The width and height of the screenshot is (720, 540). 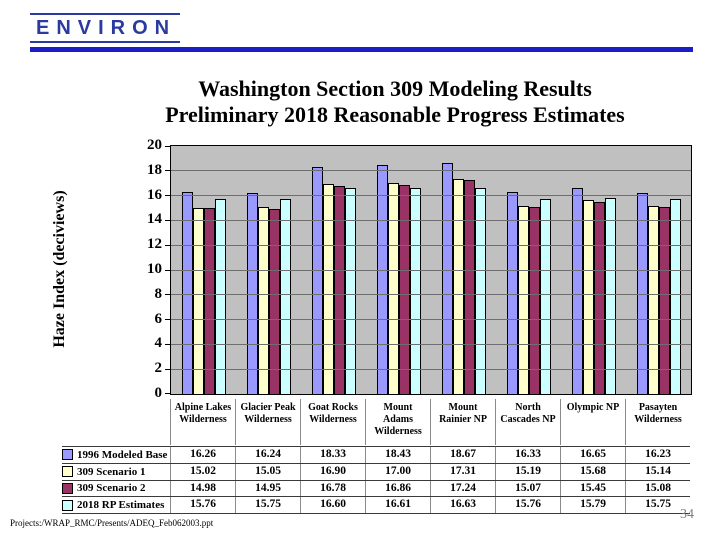 What do you see at coordinates (158, 368) in the screenshot?
I see `y-tick-label-2: 2` at bounding box center [158, 368].